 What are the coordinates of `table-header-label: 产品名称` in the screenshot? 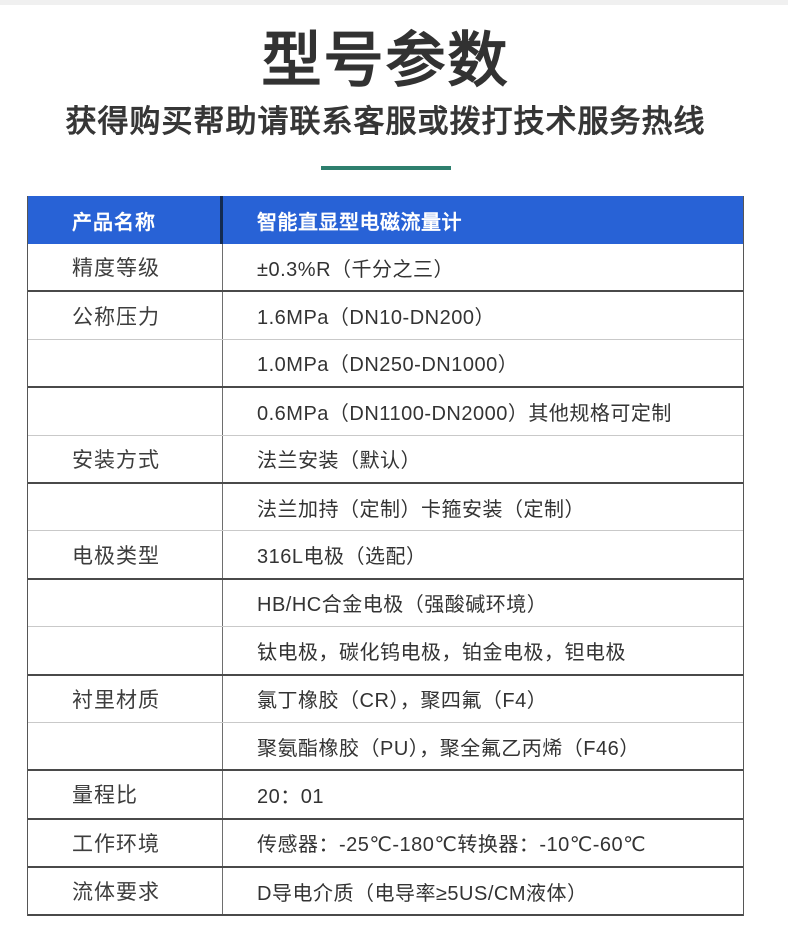 It's located at (125, 220).